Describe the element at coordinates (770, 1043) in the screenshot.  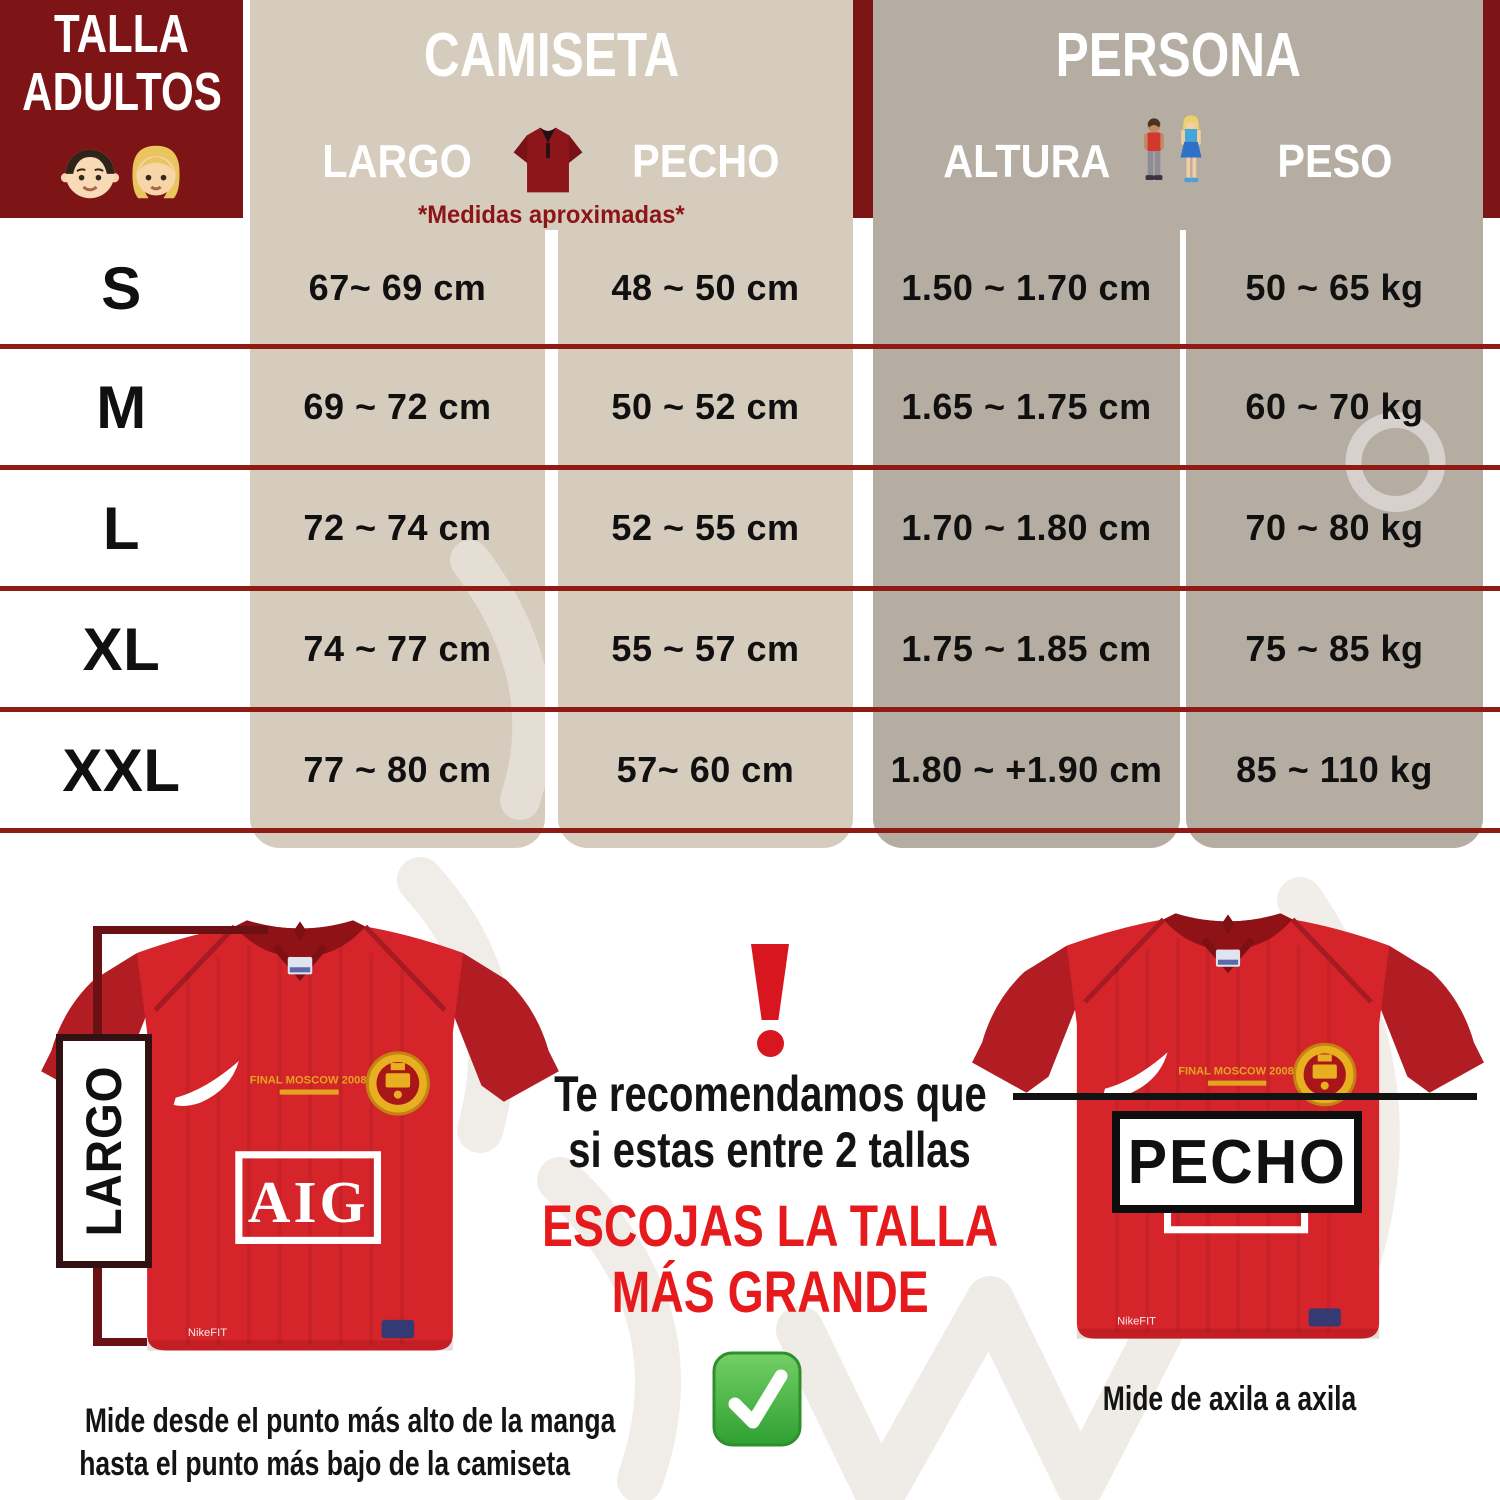
I see `exclamation-dot-icon` at that location.